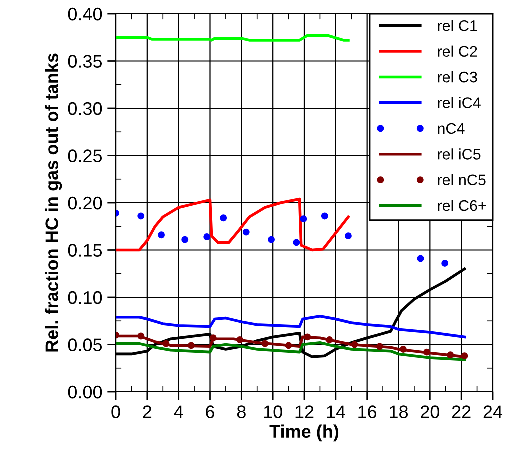 This screenshot has height=465, width=510. I want to click on x-tick-label: 4, so click(179, 412).